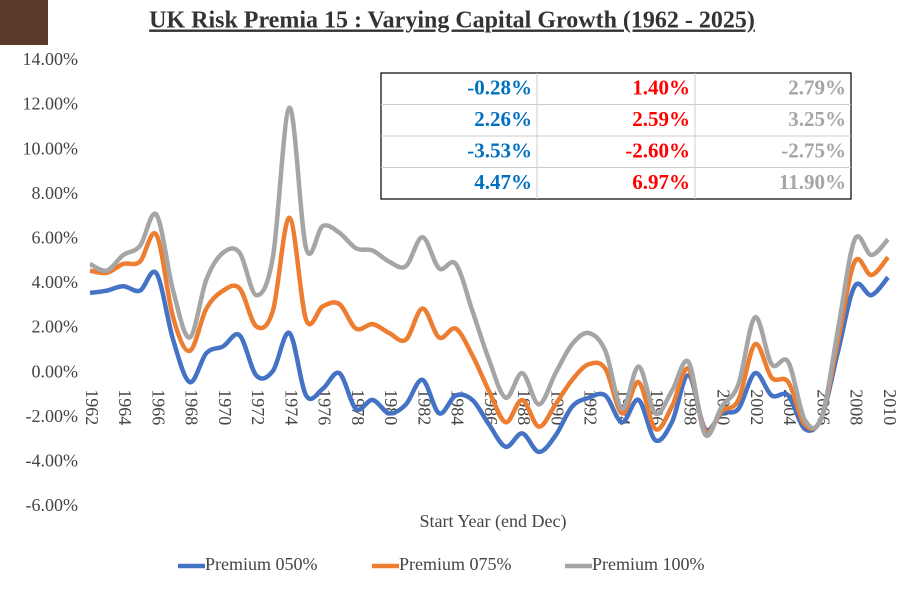 The width and height of the screenshot is (903, 594). Describe the element at coordinates (391, 407) in the screenshot. I see `x-tick-label: 1980` at that location.